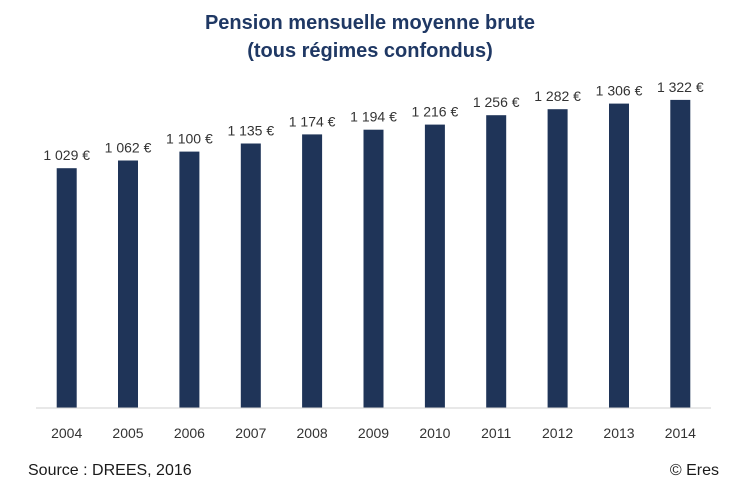  I want to click on credit-note: © Eres, so click(694, 470).